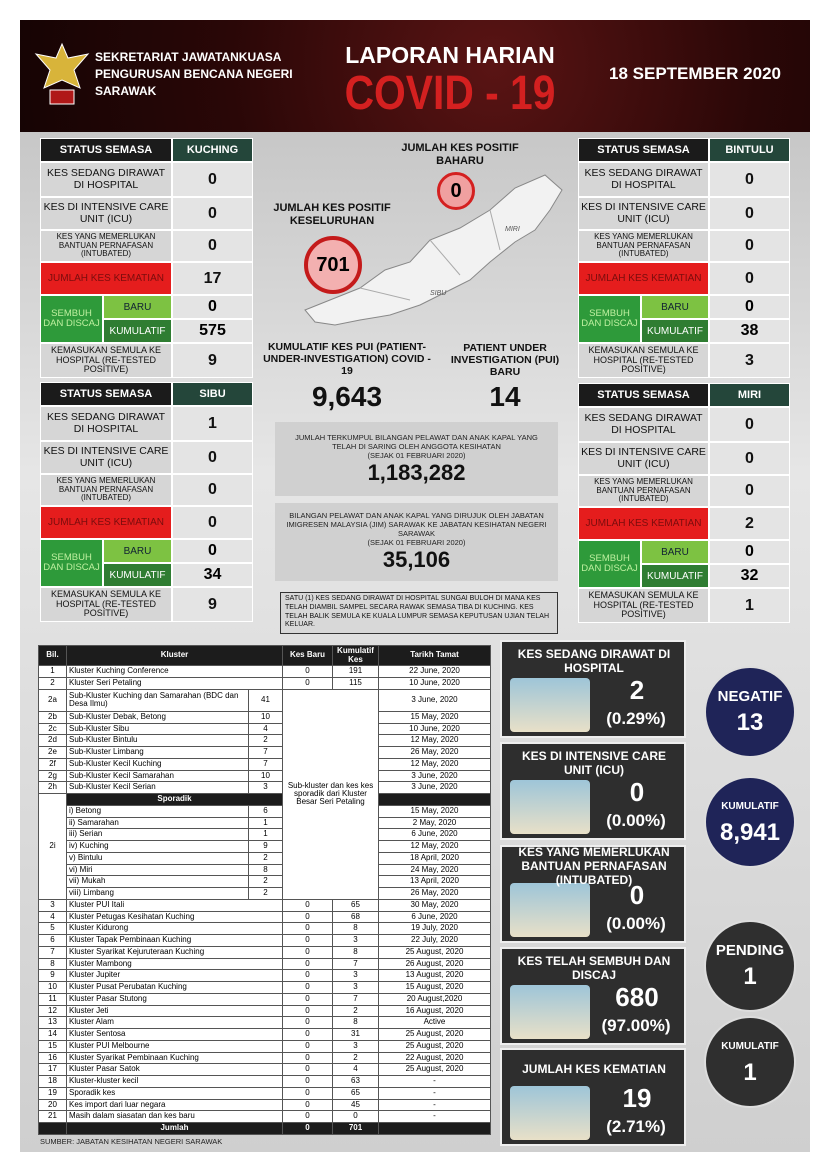 The width and height of the screenshot is (829, 1172). I want to click on table-cell: Kluster Jeti, so click(174, 1011).